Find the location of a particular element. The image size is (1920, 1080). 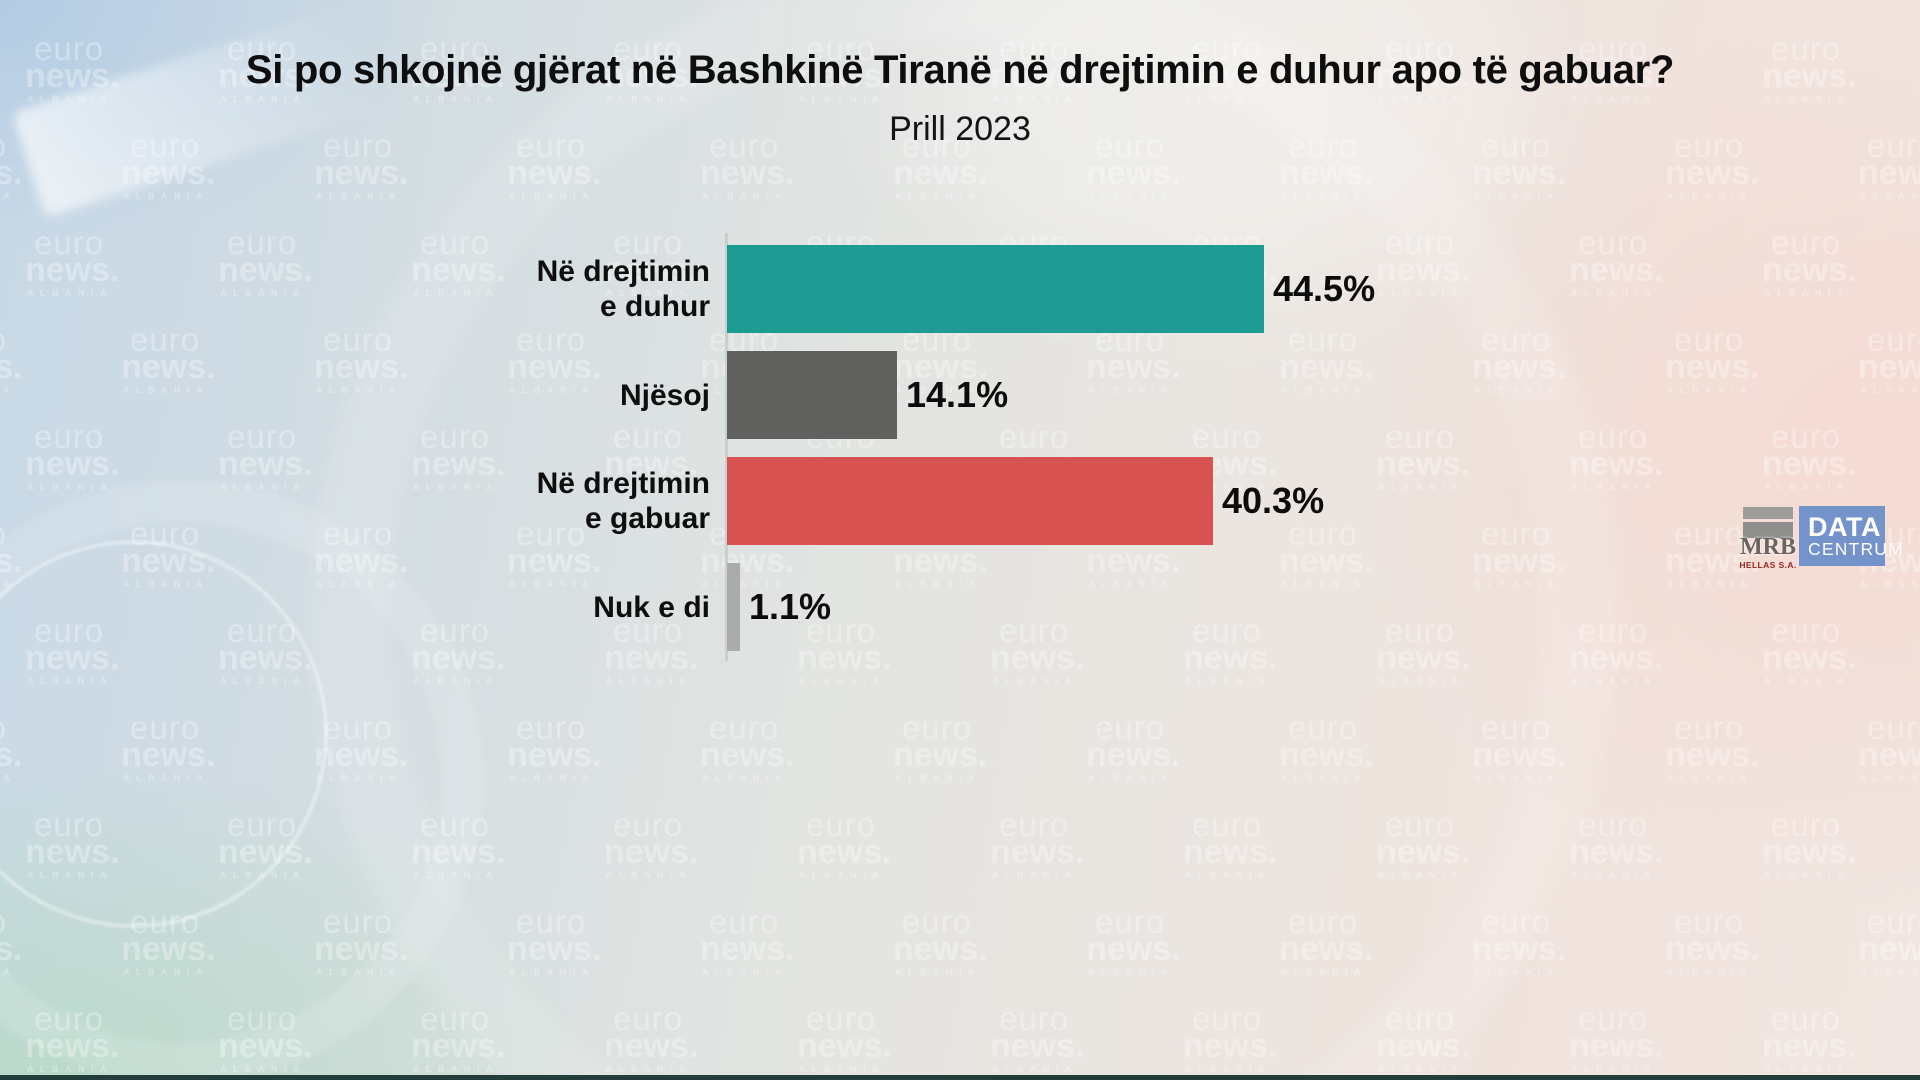

mrb-hellas-logo: MRB HELLAS S.A. is located at coordinates (1768, 538).